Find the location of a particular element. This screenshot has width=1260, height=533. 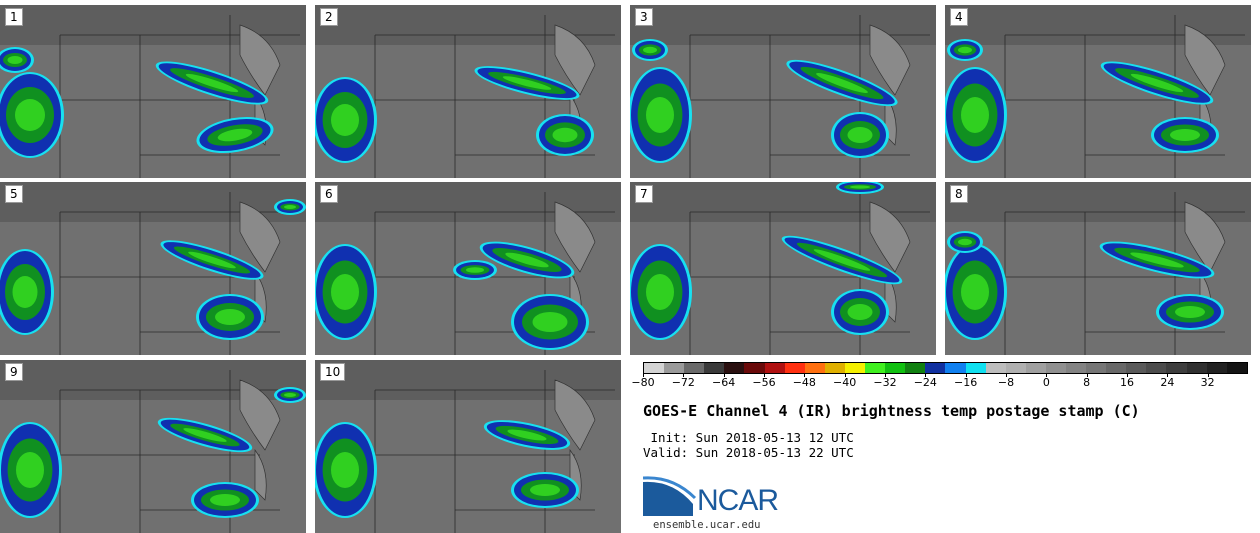

postage-stamp-panel: 7 is located at coordinates (783, 268).